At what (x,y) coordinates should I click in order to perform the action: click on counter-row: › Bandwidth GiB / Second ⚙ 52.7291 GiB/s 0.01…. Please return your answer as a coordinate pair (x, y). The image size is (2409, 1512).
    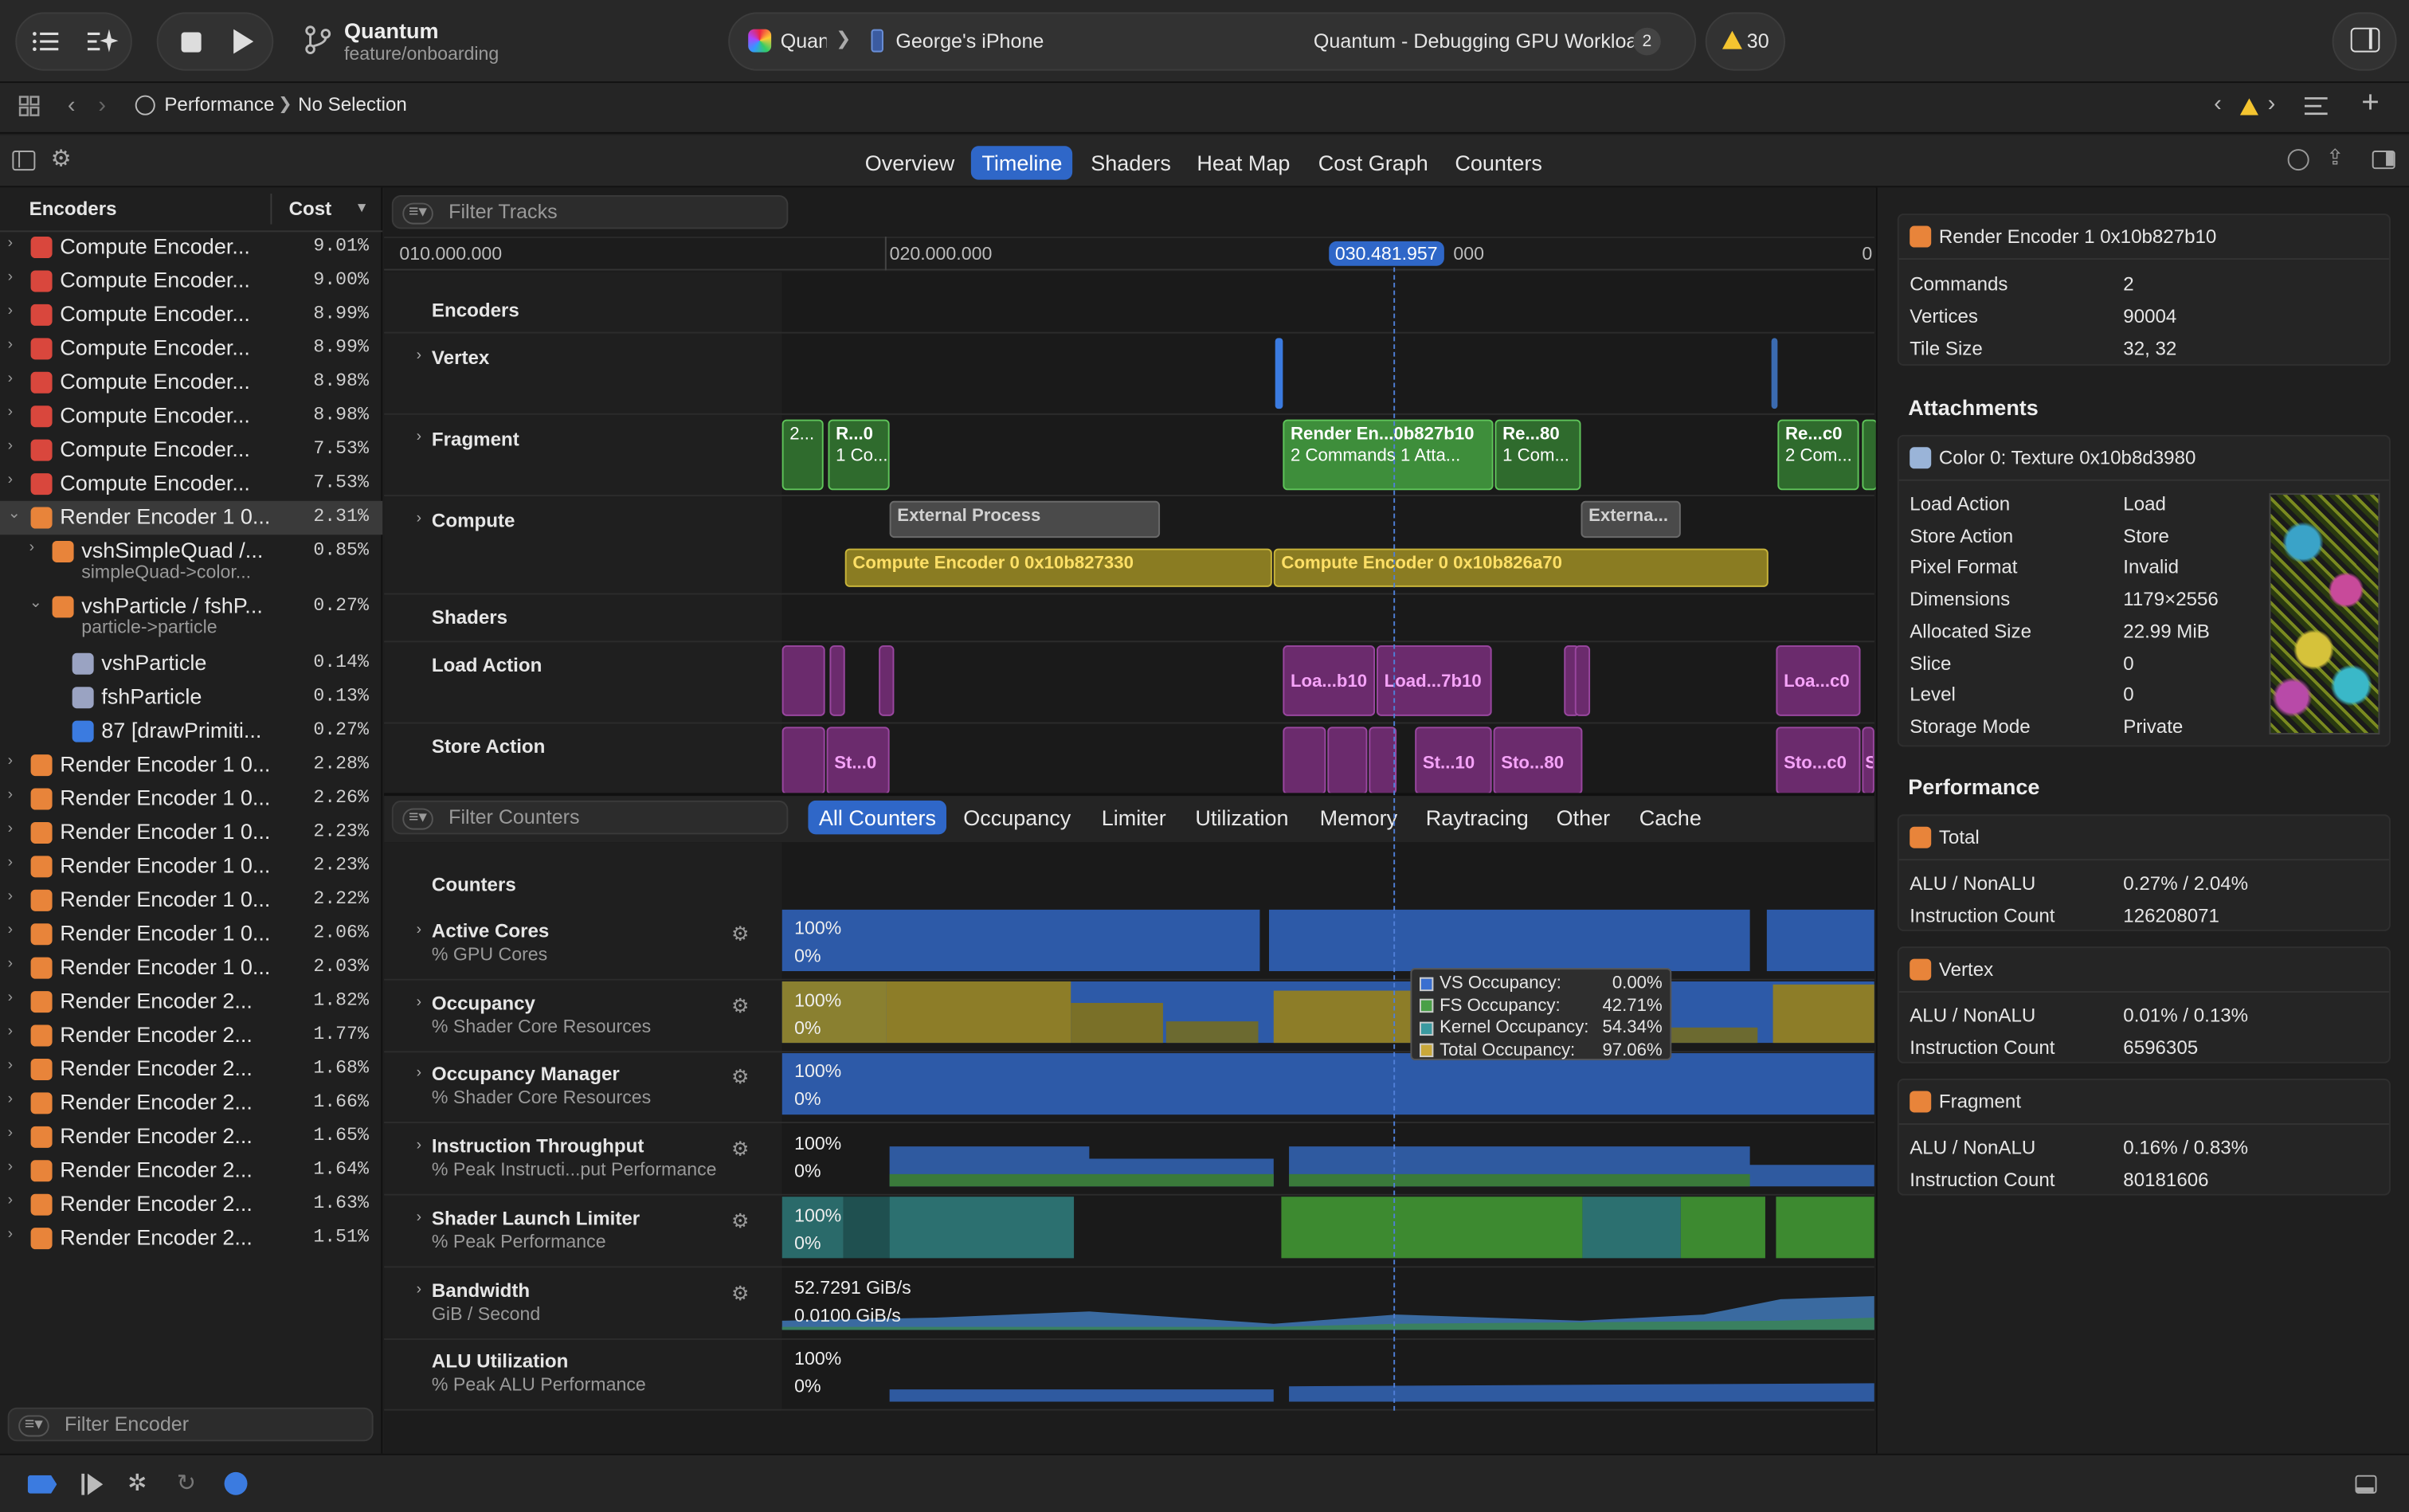
    Looking at the image, I should click on (1129, 1304).